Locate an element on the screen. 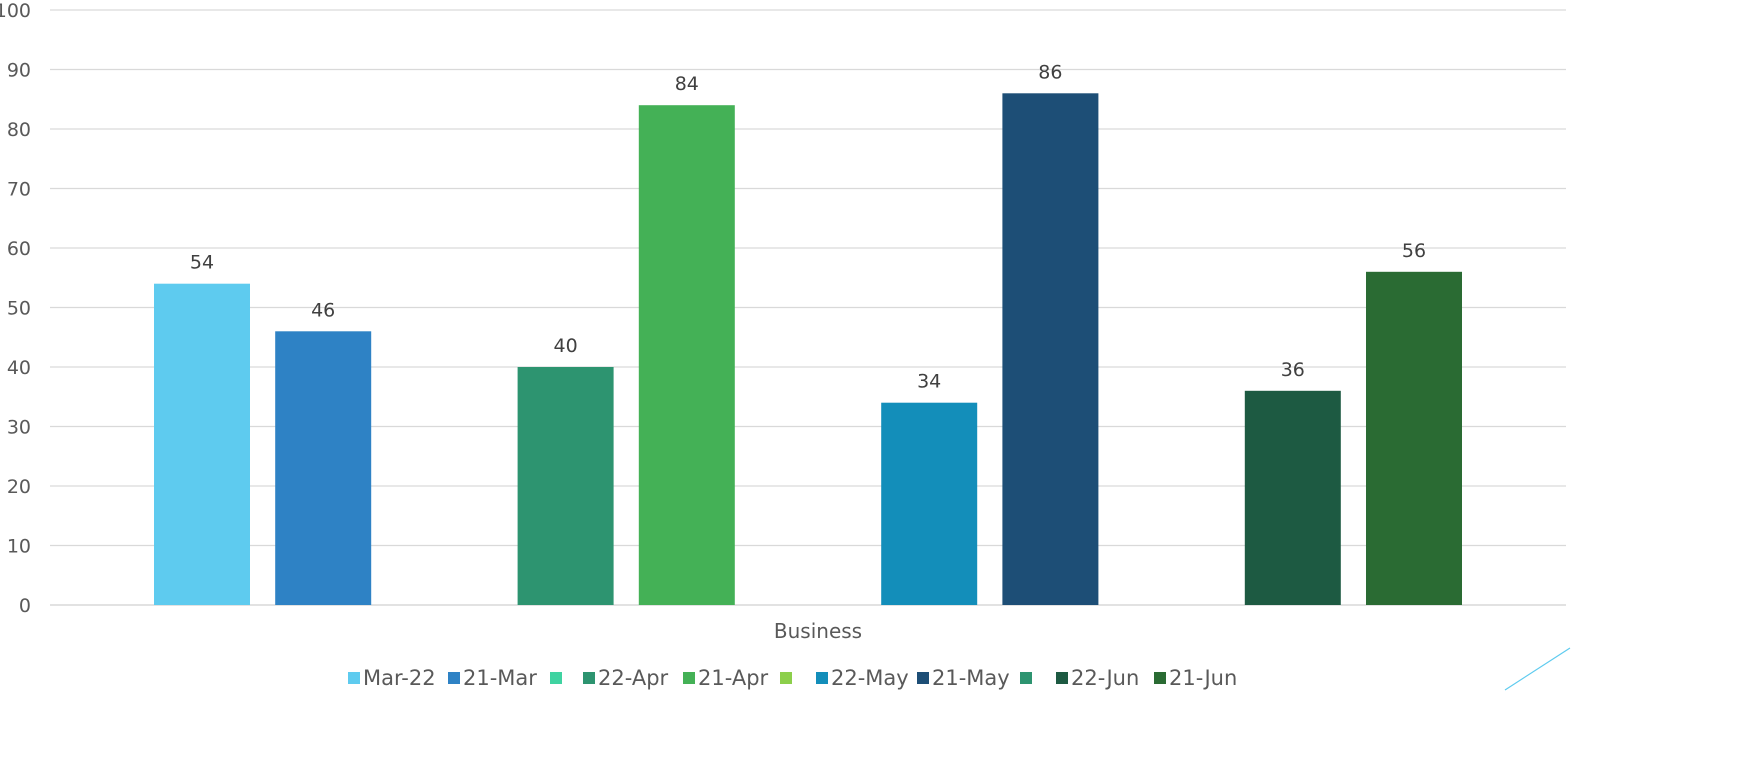 The image size is (1757, 775). data-label: 84 is located at coordinates (687, 84).